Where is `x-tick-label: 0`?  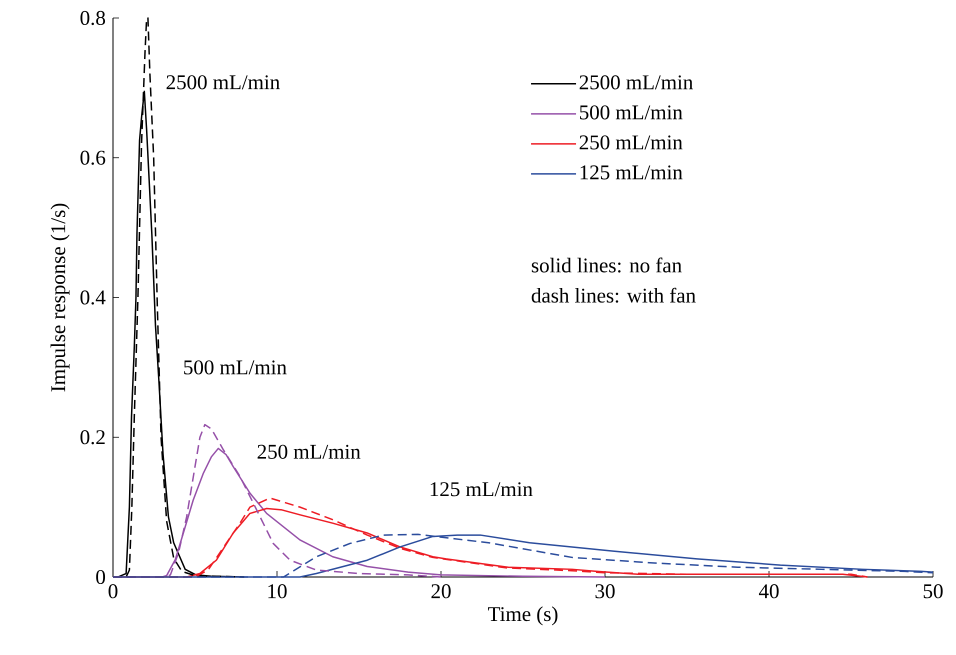 x-tick-label: 0 is located at coordinates (113, 591).